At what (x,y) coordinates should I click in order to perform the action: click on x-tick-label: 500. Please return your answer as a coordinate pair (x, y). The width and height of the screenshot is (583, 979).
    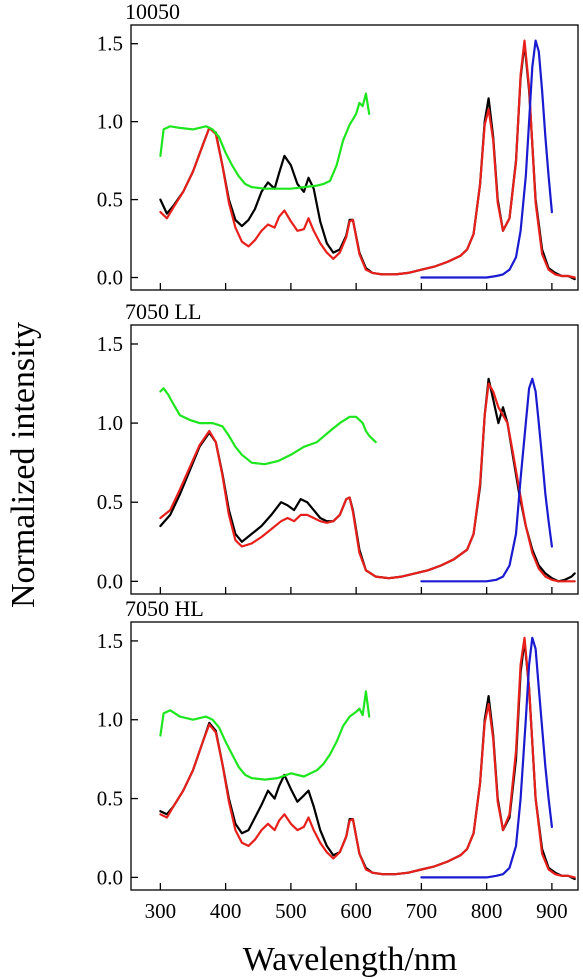
    Looking at the image, I should click on (291, 911).